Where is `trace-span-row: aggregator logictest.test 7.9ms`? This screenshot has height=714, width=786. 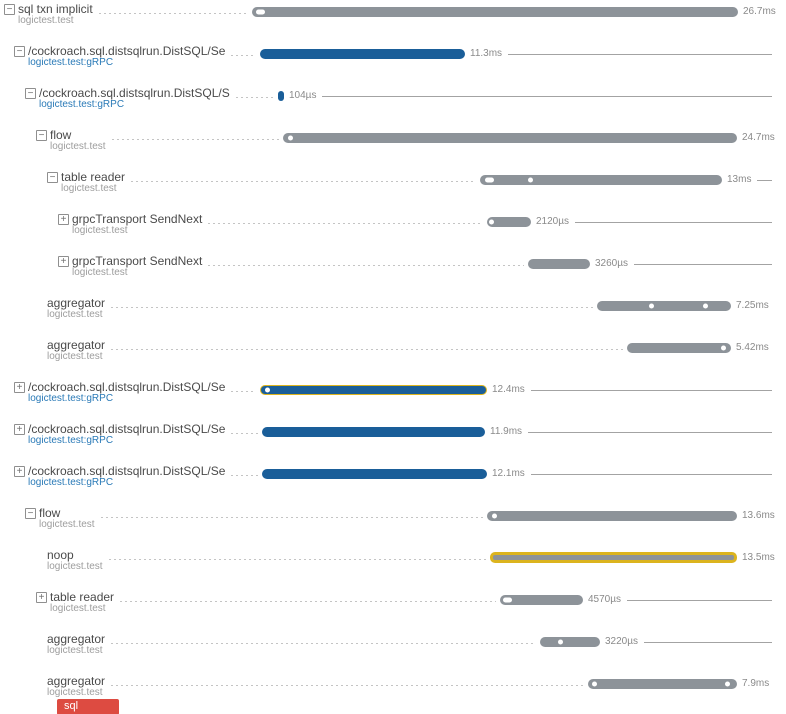
trace-span-row: aggregator logictest.test 7.9ms is located at coordinates (393, 693).